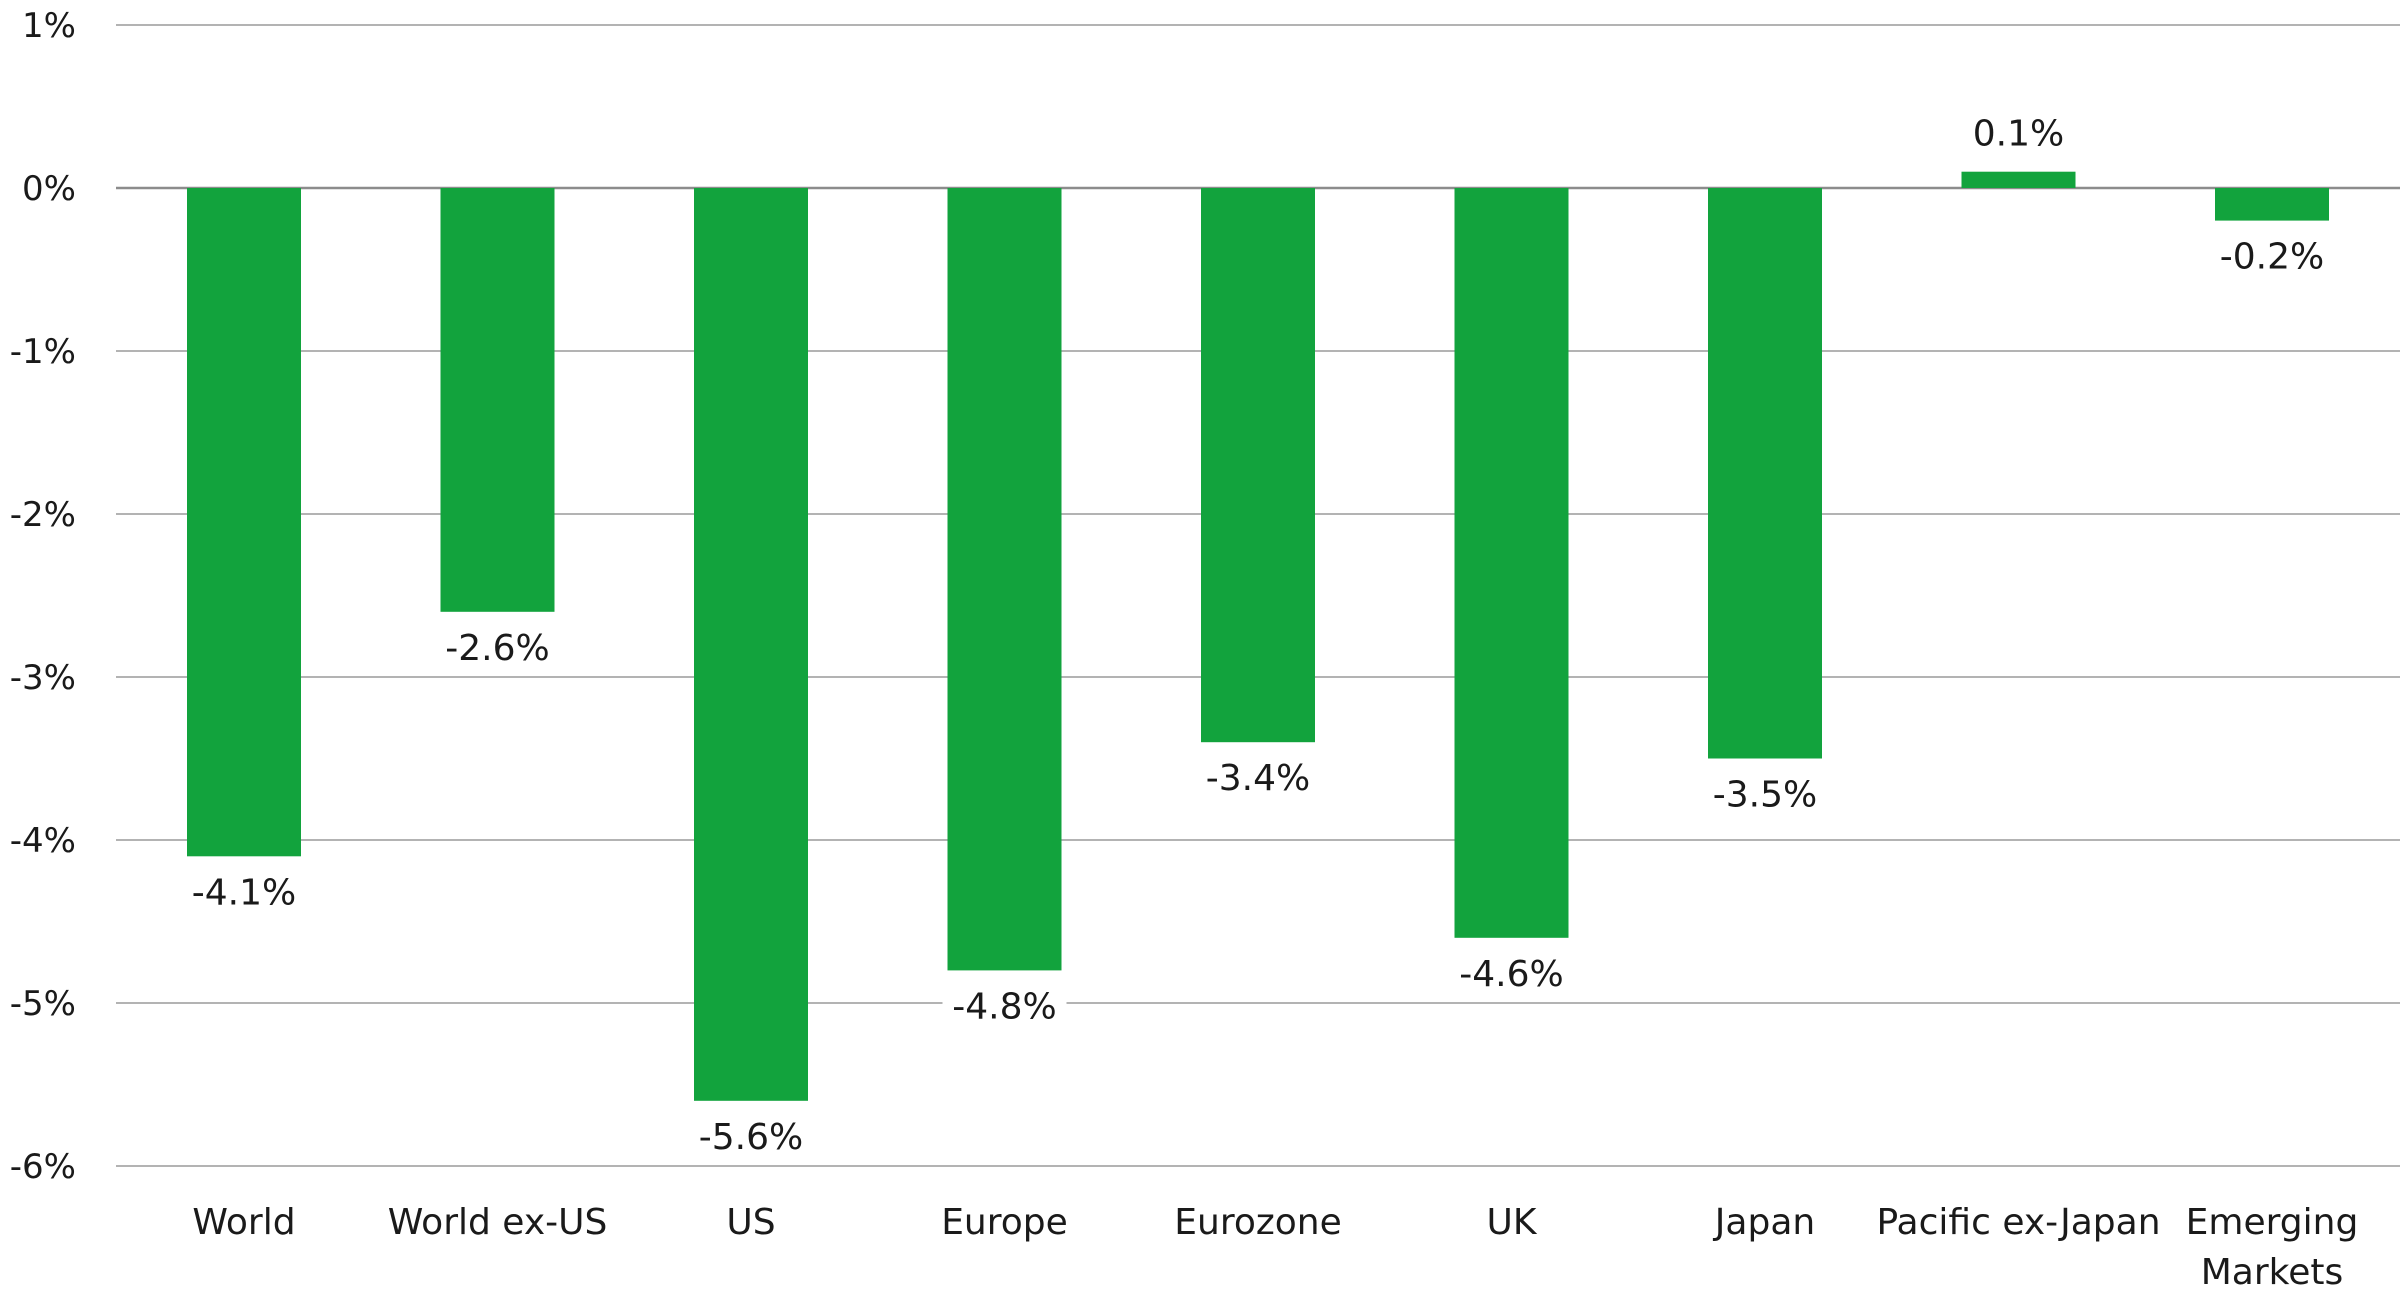 The image size is (2403, 1304). What do you see at coordinates (43, 515) in the screenshot?
I see `y-tick-label: -2%` at bounding box center [43, 515].